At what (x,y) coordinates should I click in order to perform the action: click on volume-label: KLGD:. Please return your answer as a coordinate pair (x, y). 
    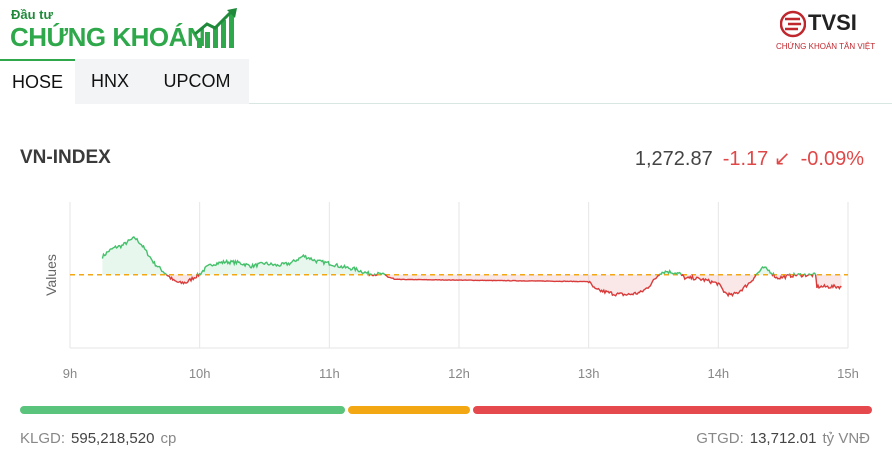
    Looking at the image, I should click on (43, 438).